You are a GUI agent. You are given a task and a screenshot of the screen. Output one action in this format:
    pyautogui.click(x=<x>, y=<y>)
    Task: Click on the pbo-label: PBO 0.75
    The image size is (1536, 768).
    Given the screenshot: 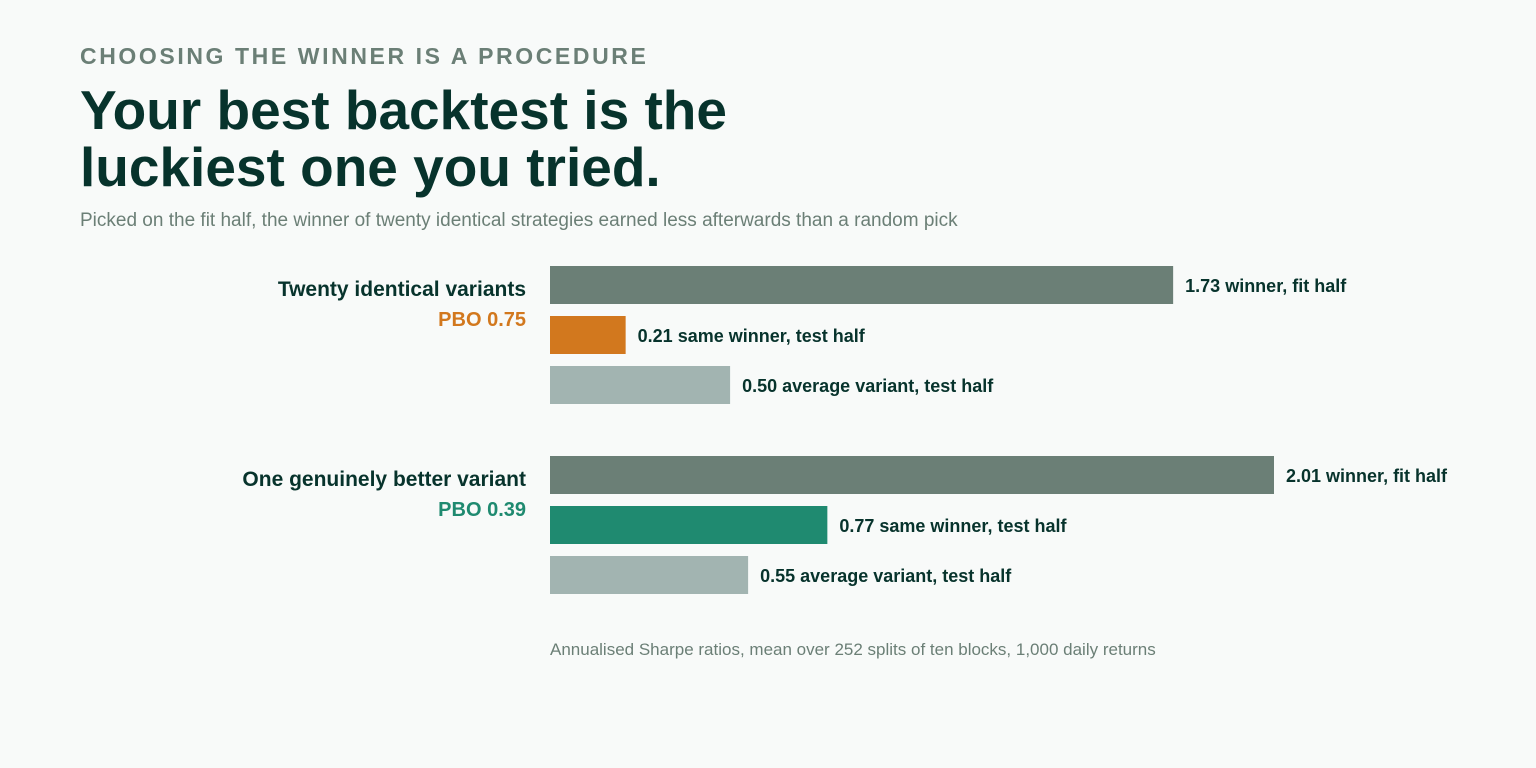 What is the action you would take?
    pyautogui.click(x=482, y=320)
    